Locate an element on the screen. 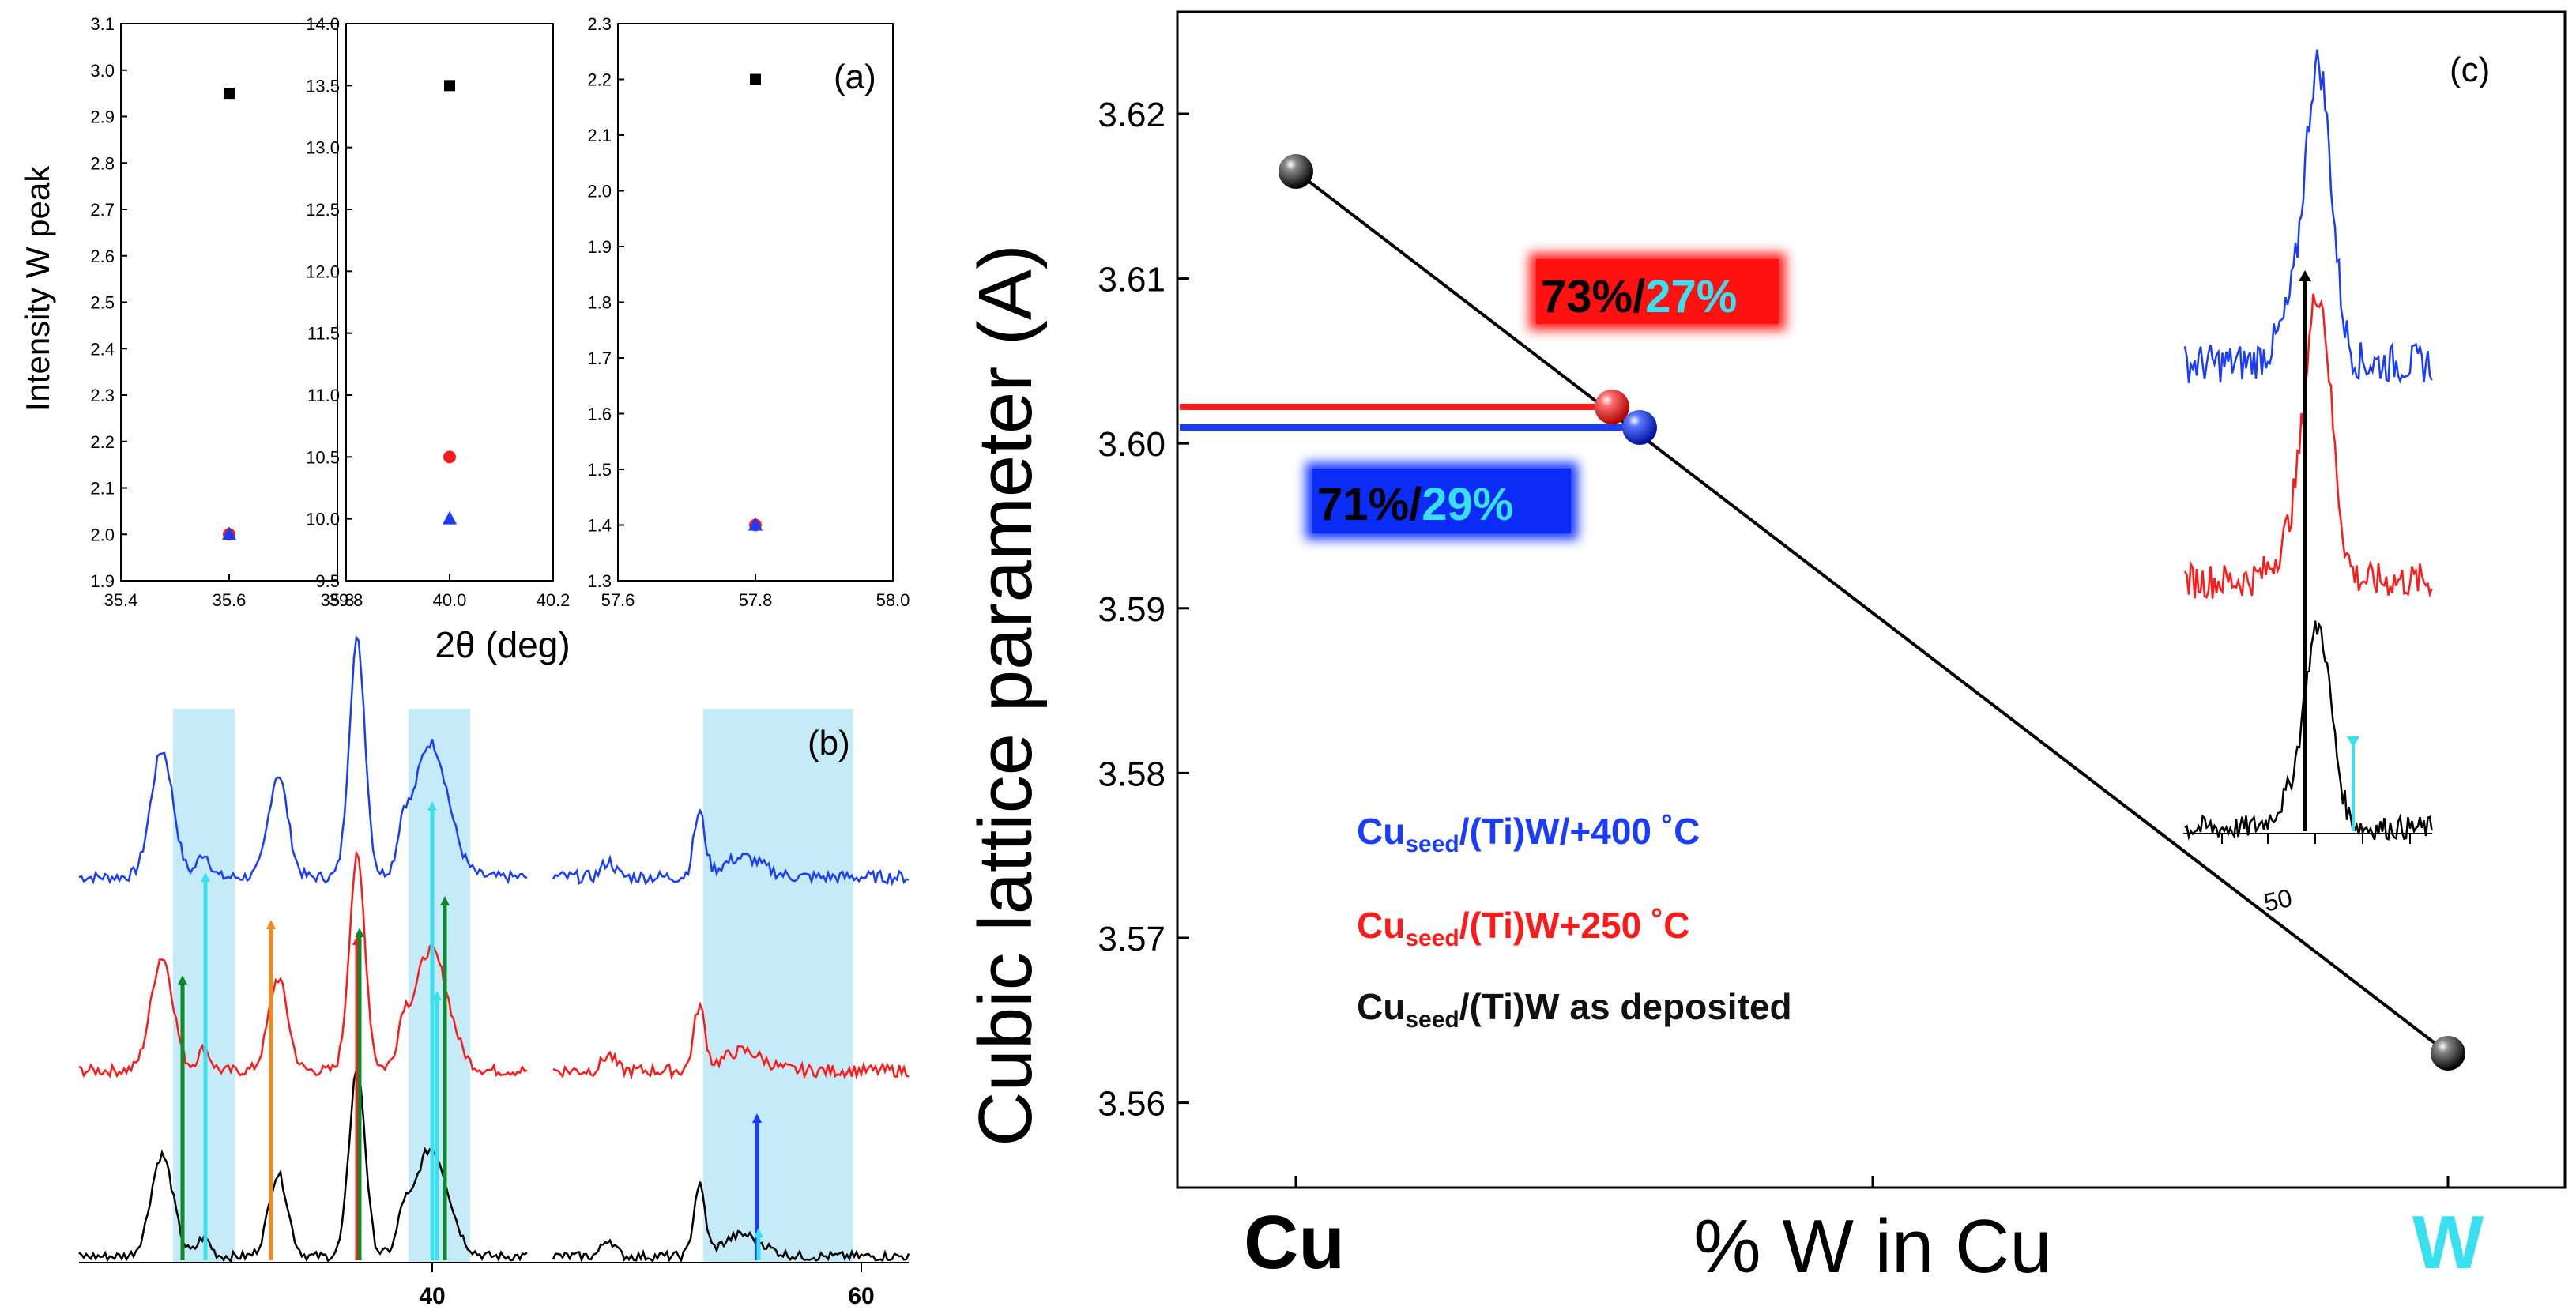 The width and height of the screenshot is (2576, 1314). inset-trace-black is located at coordinates (2308, 730).